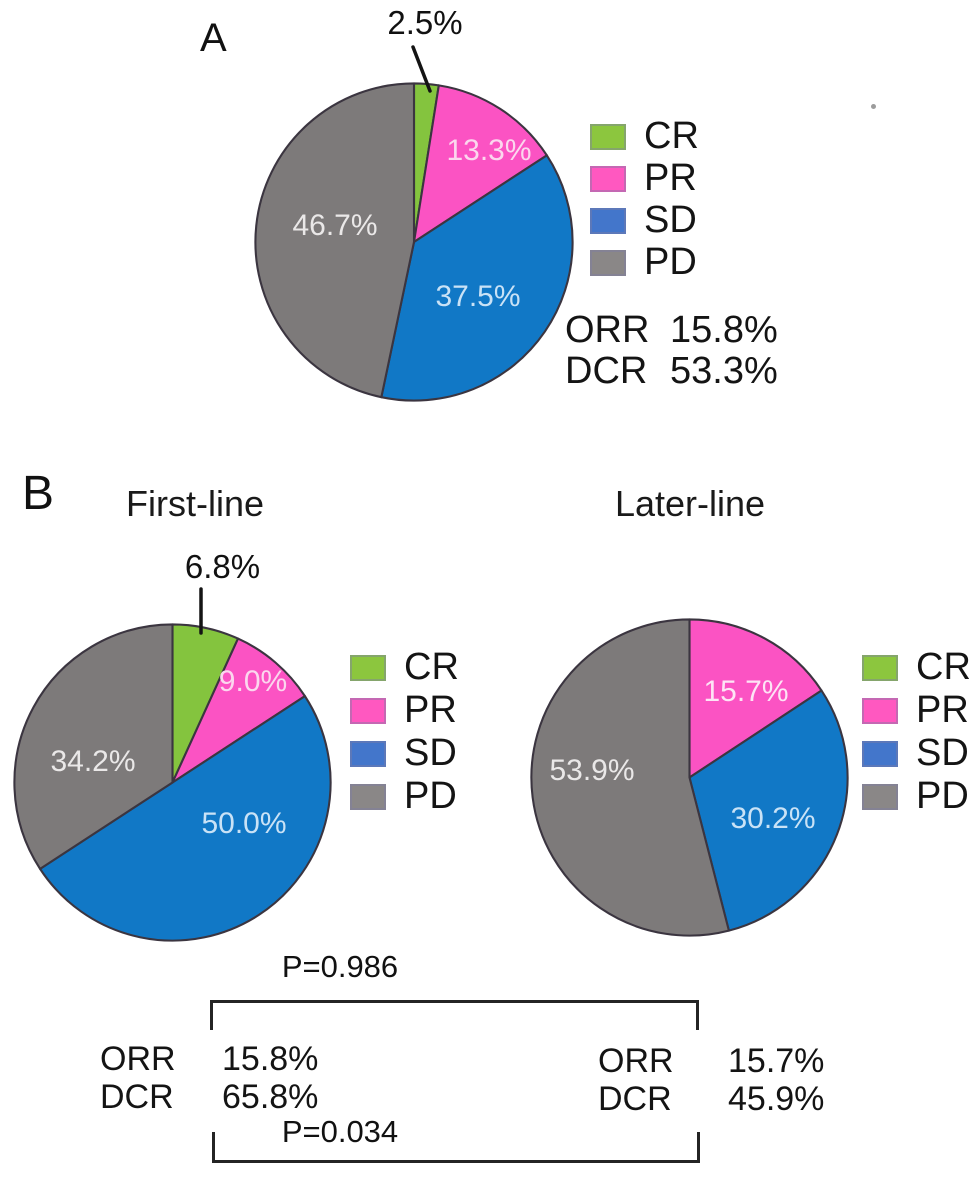  Describe the element at coordinates (340, 1131) in the screenshot. I see `p-value-dcr: P=0.034` at that location.